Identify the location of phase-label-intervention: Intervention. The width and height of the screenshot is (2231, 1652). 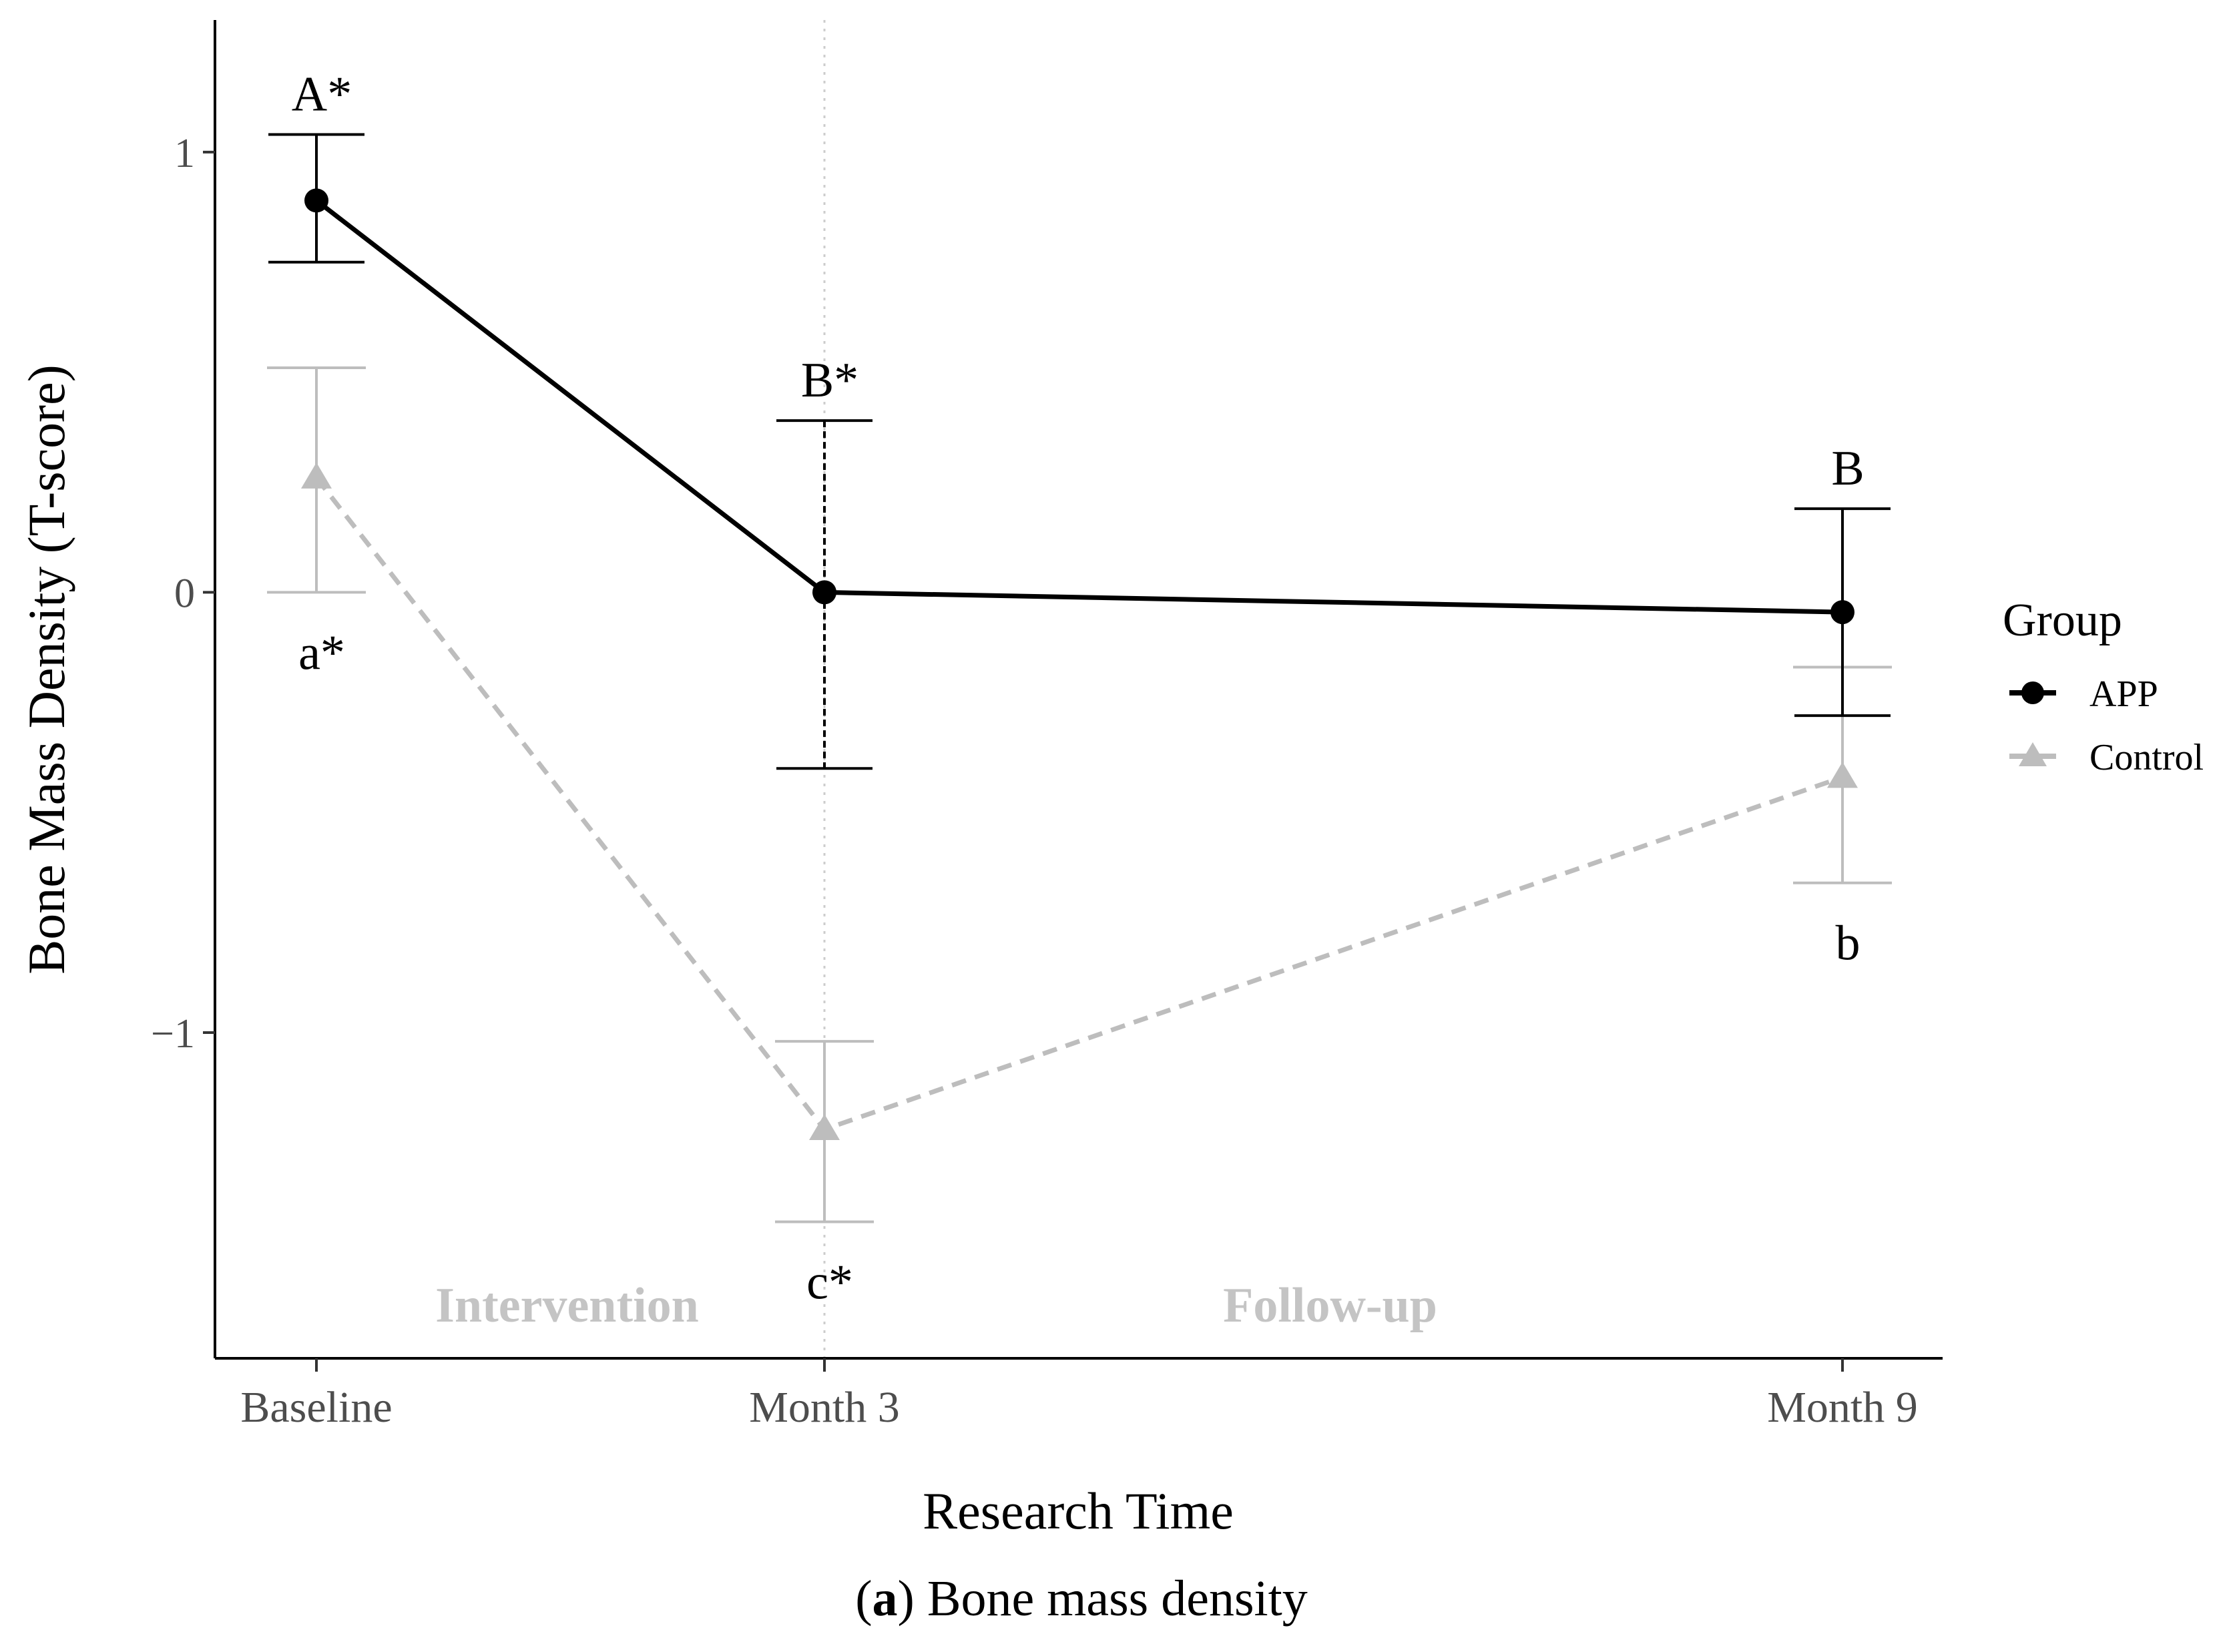
(567, 1305).